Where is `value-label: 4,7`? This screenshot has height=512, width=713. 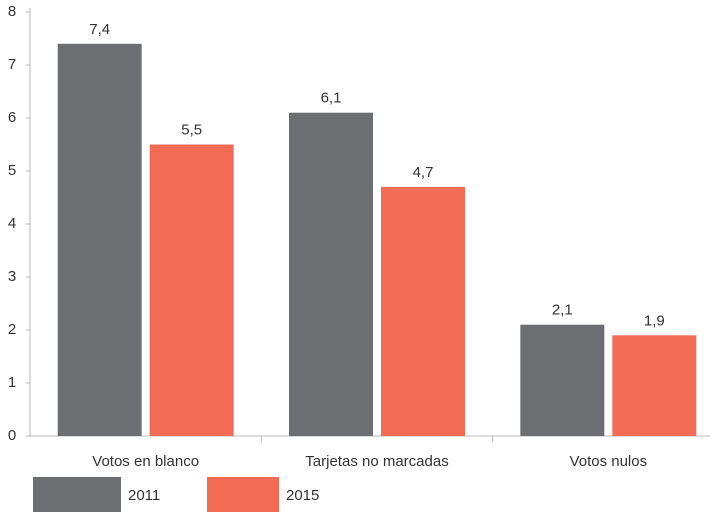 value-label: 4,7 is located at coordinates (423, 172).